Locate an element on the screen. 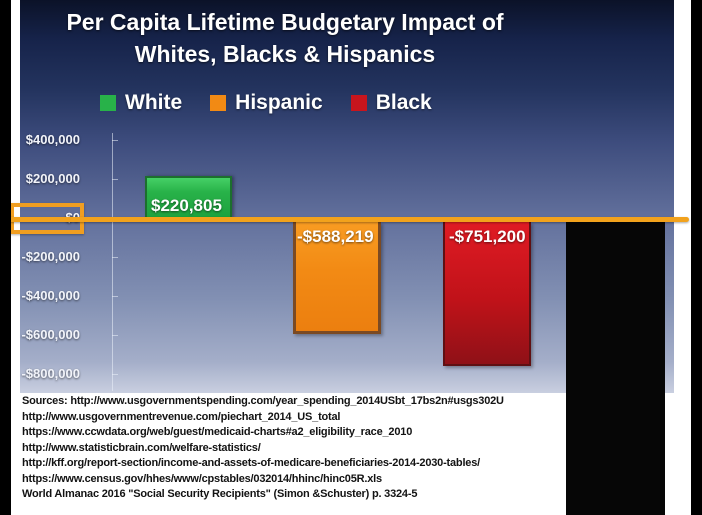  left-black-edge is located at coordinates (5, 257).